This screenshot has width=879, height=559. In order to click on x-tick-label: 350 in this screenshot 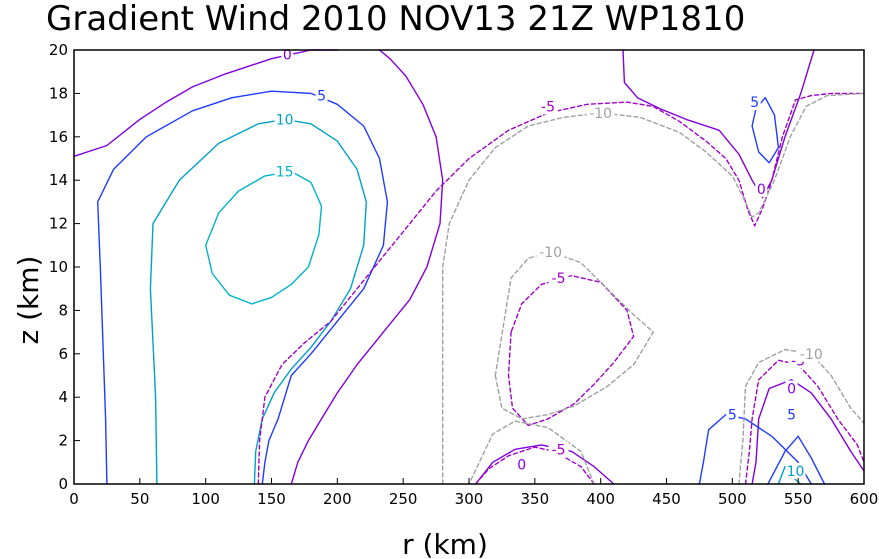, I will do `click(535, 499)`.